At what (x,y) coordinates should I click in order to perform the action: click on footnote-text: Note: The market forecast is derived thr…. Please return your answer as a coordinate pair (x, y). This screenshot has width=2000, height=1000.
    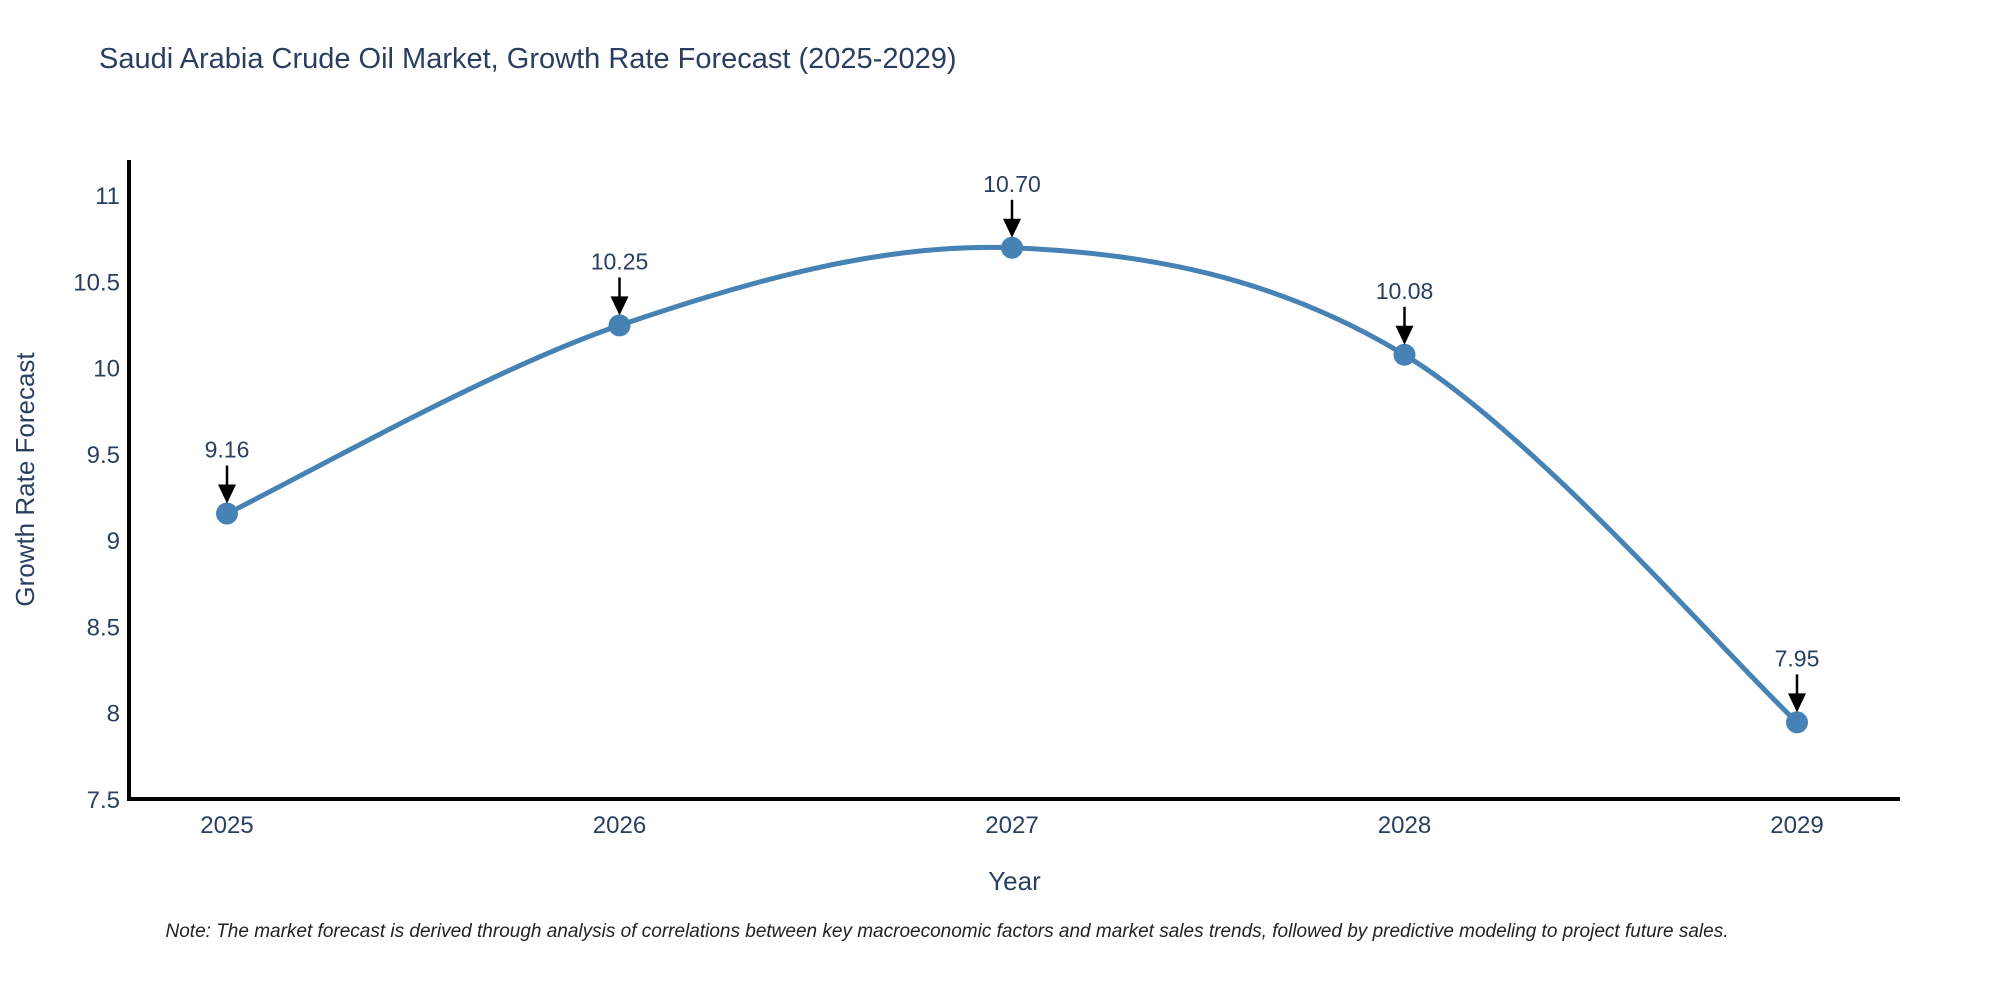
    Looking at the image, I should click on (947, 931).